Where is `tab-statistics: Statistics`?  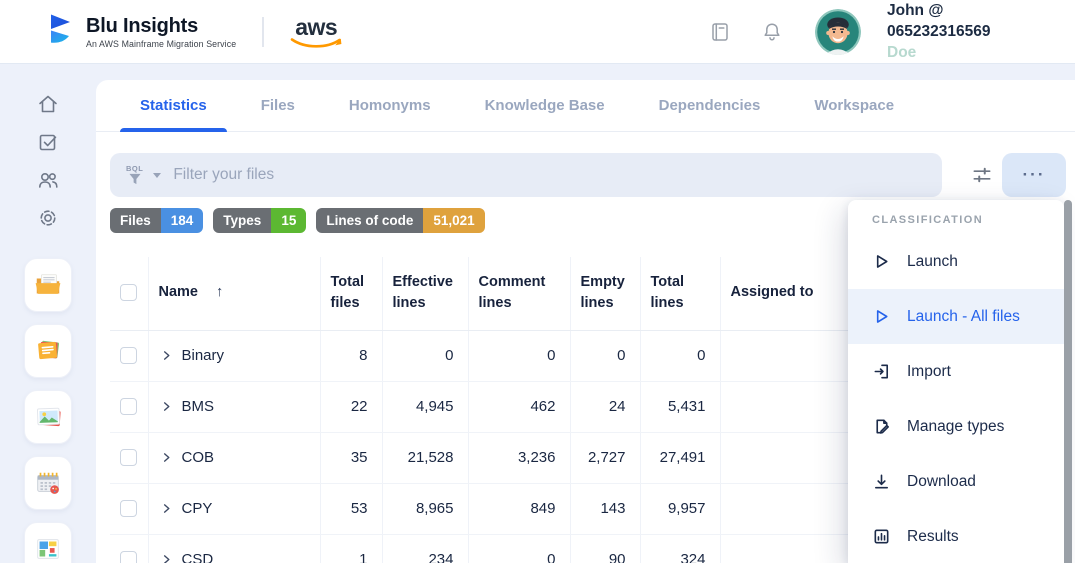 tab-statistics: Statistics is located at coordinates (173, 106).